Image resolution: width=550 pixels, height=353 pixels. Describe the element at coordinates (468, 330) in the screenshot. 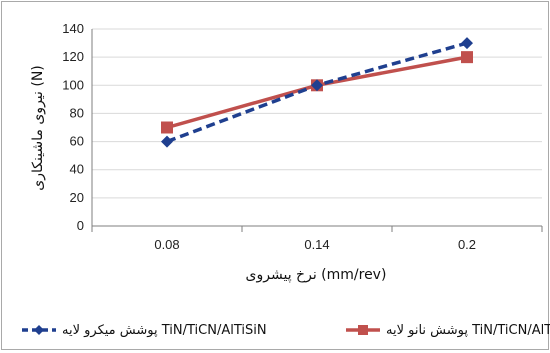

I see `legend-label: پوشش نانو لایه TiN/TiCN/AlTiSiN` at that location.